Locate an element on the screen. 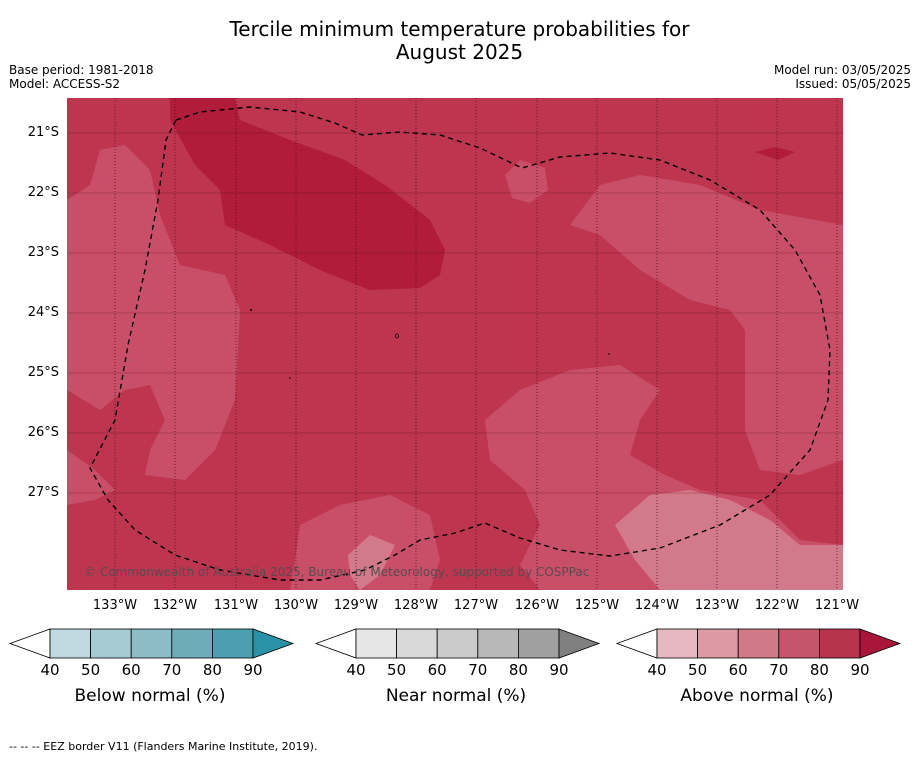 Image resolution: width=919 pixels, height=758 pixels. longitude-label: 122°W is located at coordinates (777, 605).